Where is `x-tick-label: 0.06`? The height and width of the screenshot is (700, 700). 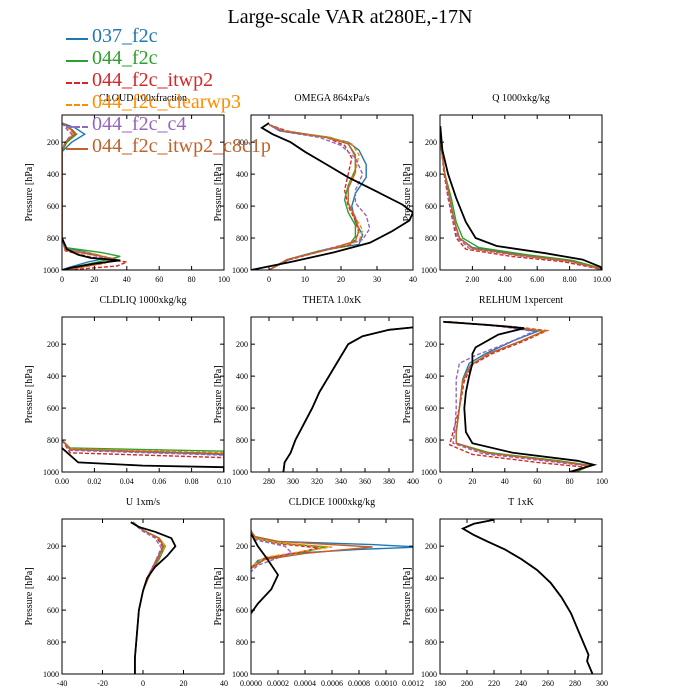
x-tick-label: 0.06 is located at coordinates (159, 481).